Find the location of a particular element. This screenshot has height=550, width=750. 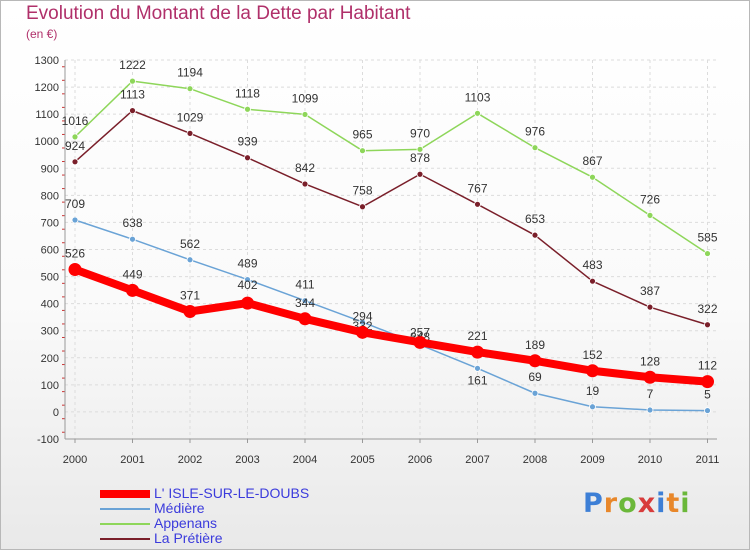

y-tick-label: 200 is located at coordinates (50, 359).